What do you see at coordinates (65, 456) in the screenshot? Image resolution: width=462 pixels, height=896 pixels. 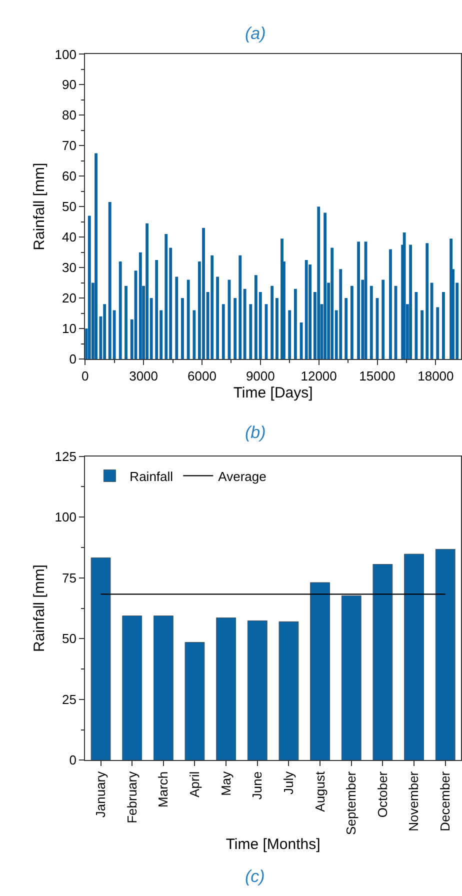 I see `y-tick-label: 125` at bounding box center [65, 456].